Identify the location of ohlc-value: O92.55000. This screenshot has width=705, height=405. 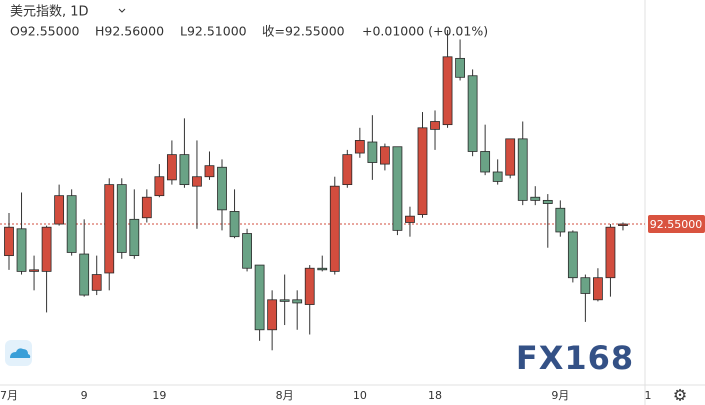
(45, 31).